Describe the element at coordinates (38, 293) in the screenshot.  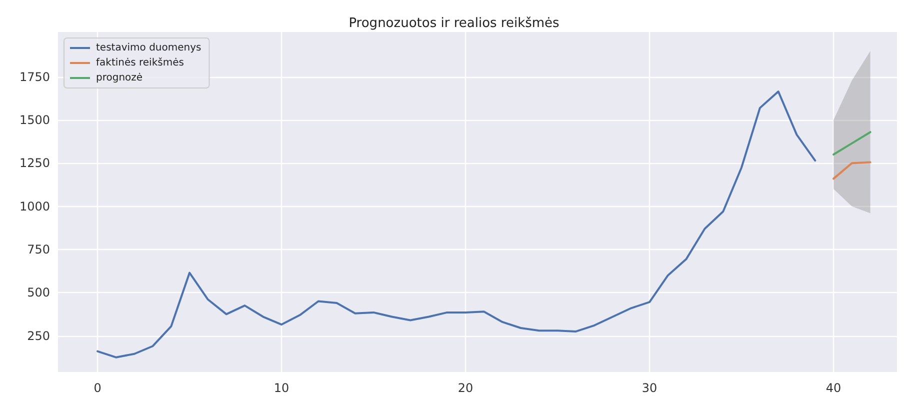
I see `y-tick-label: 500` at that location.